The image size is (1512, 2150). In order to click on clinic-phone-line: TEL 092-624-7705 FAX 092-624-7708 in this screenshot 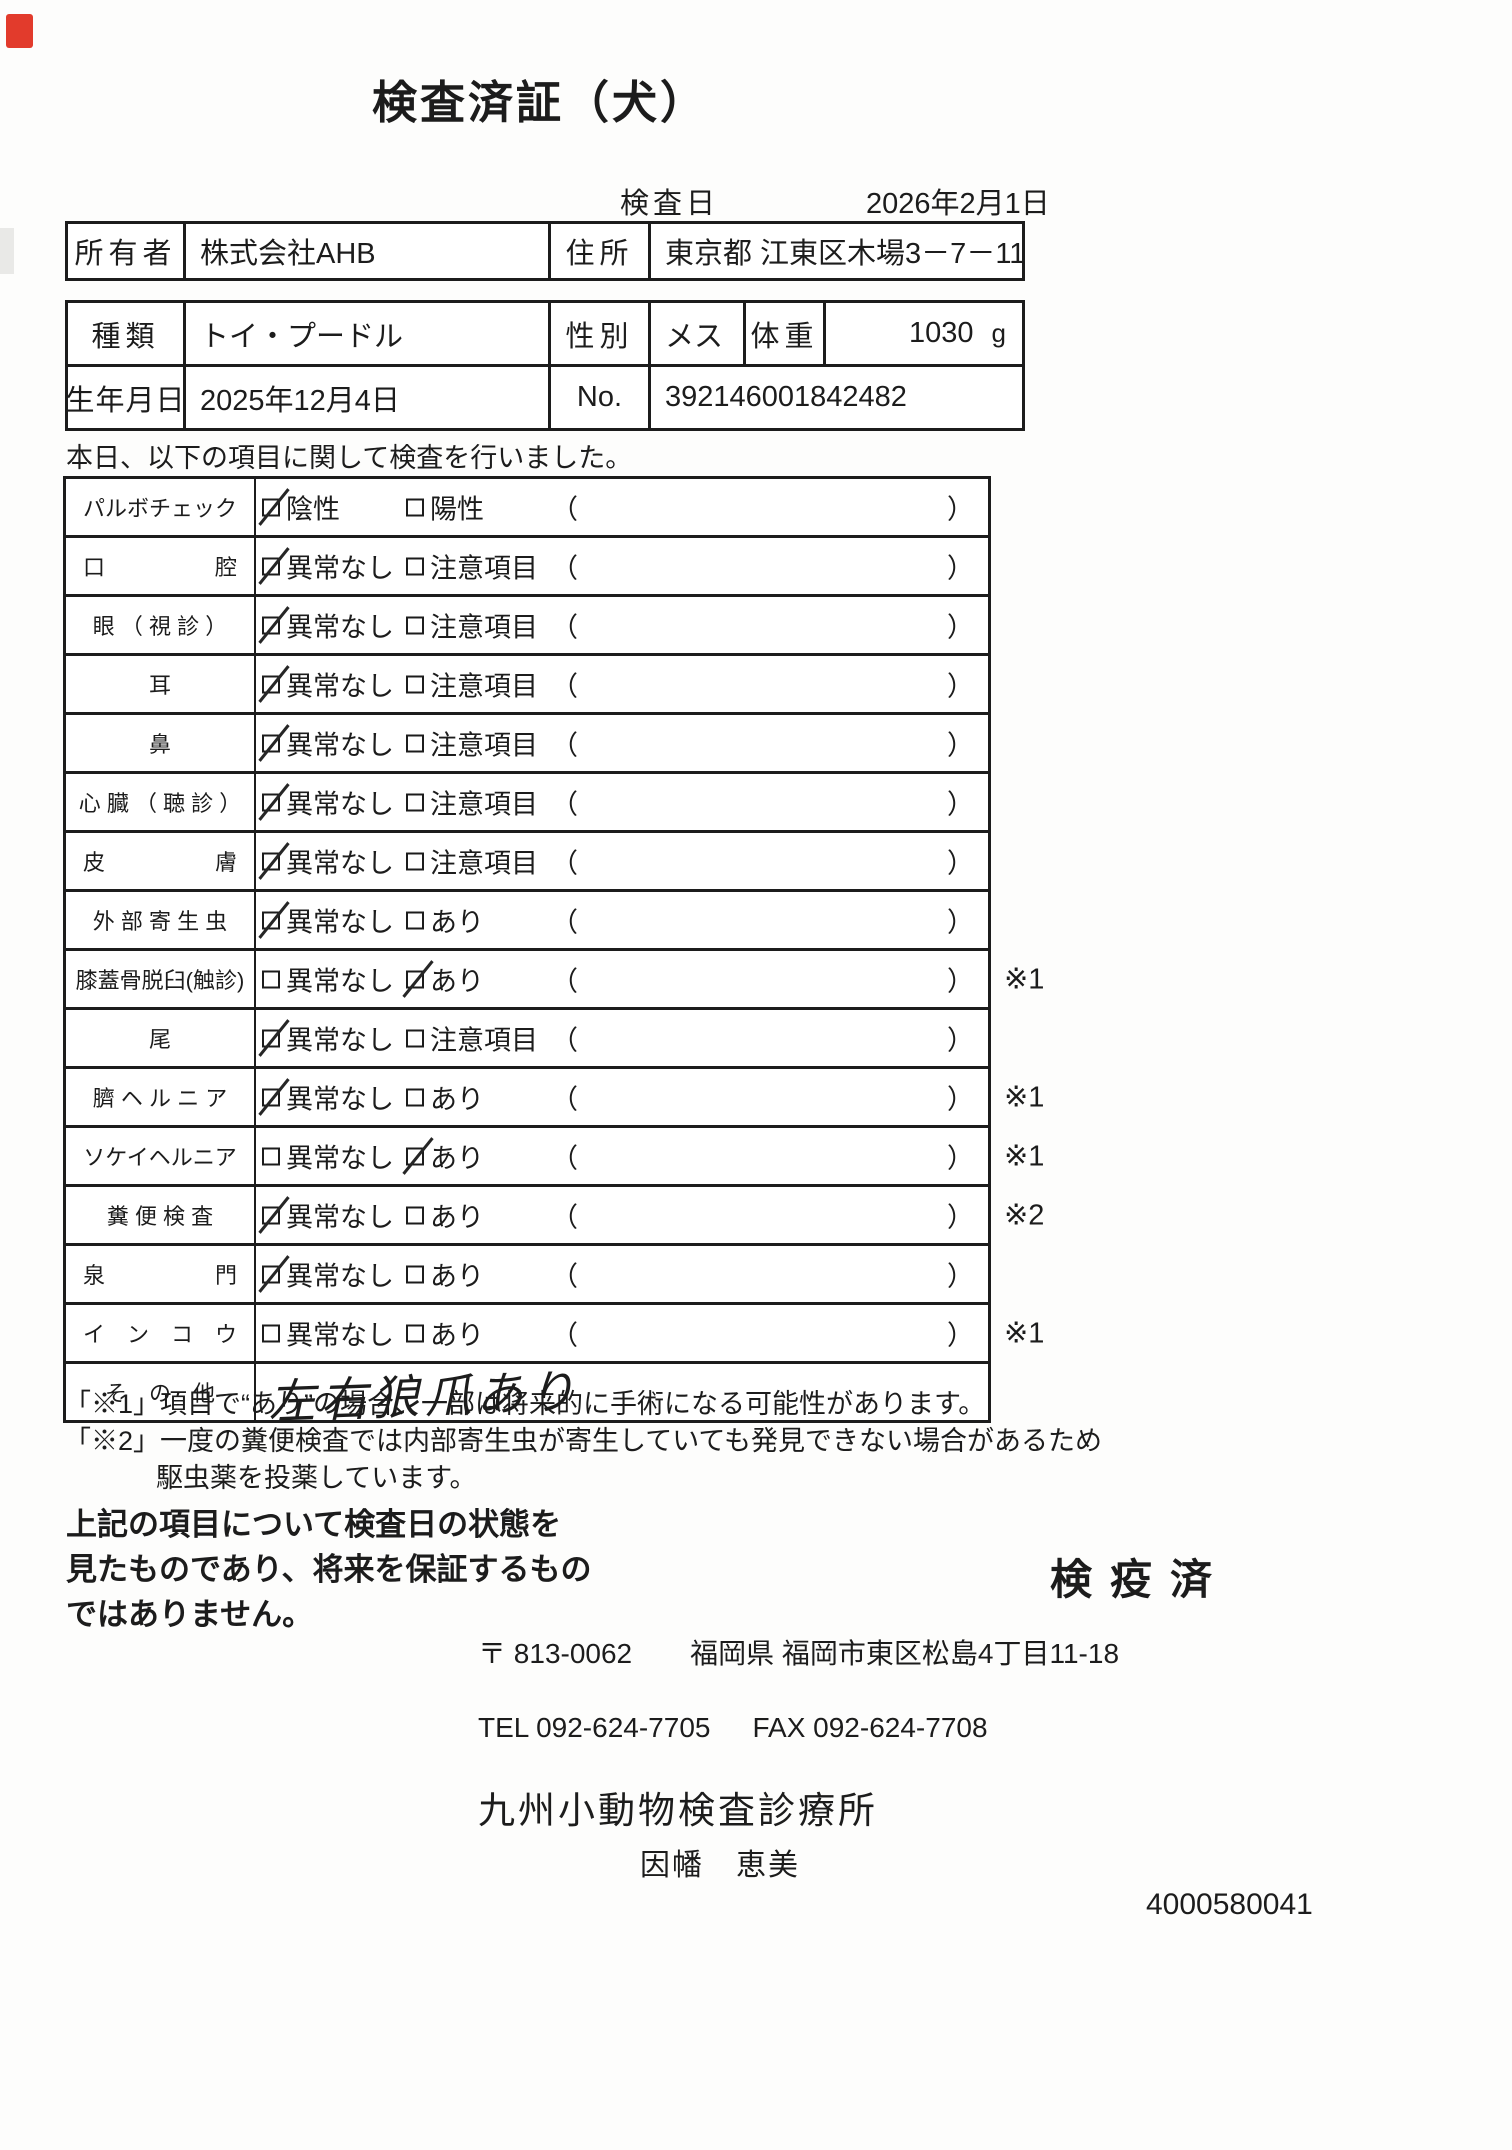, I will do `click(733, 1728)`.